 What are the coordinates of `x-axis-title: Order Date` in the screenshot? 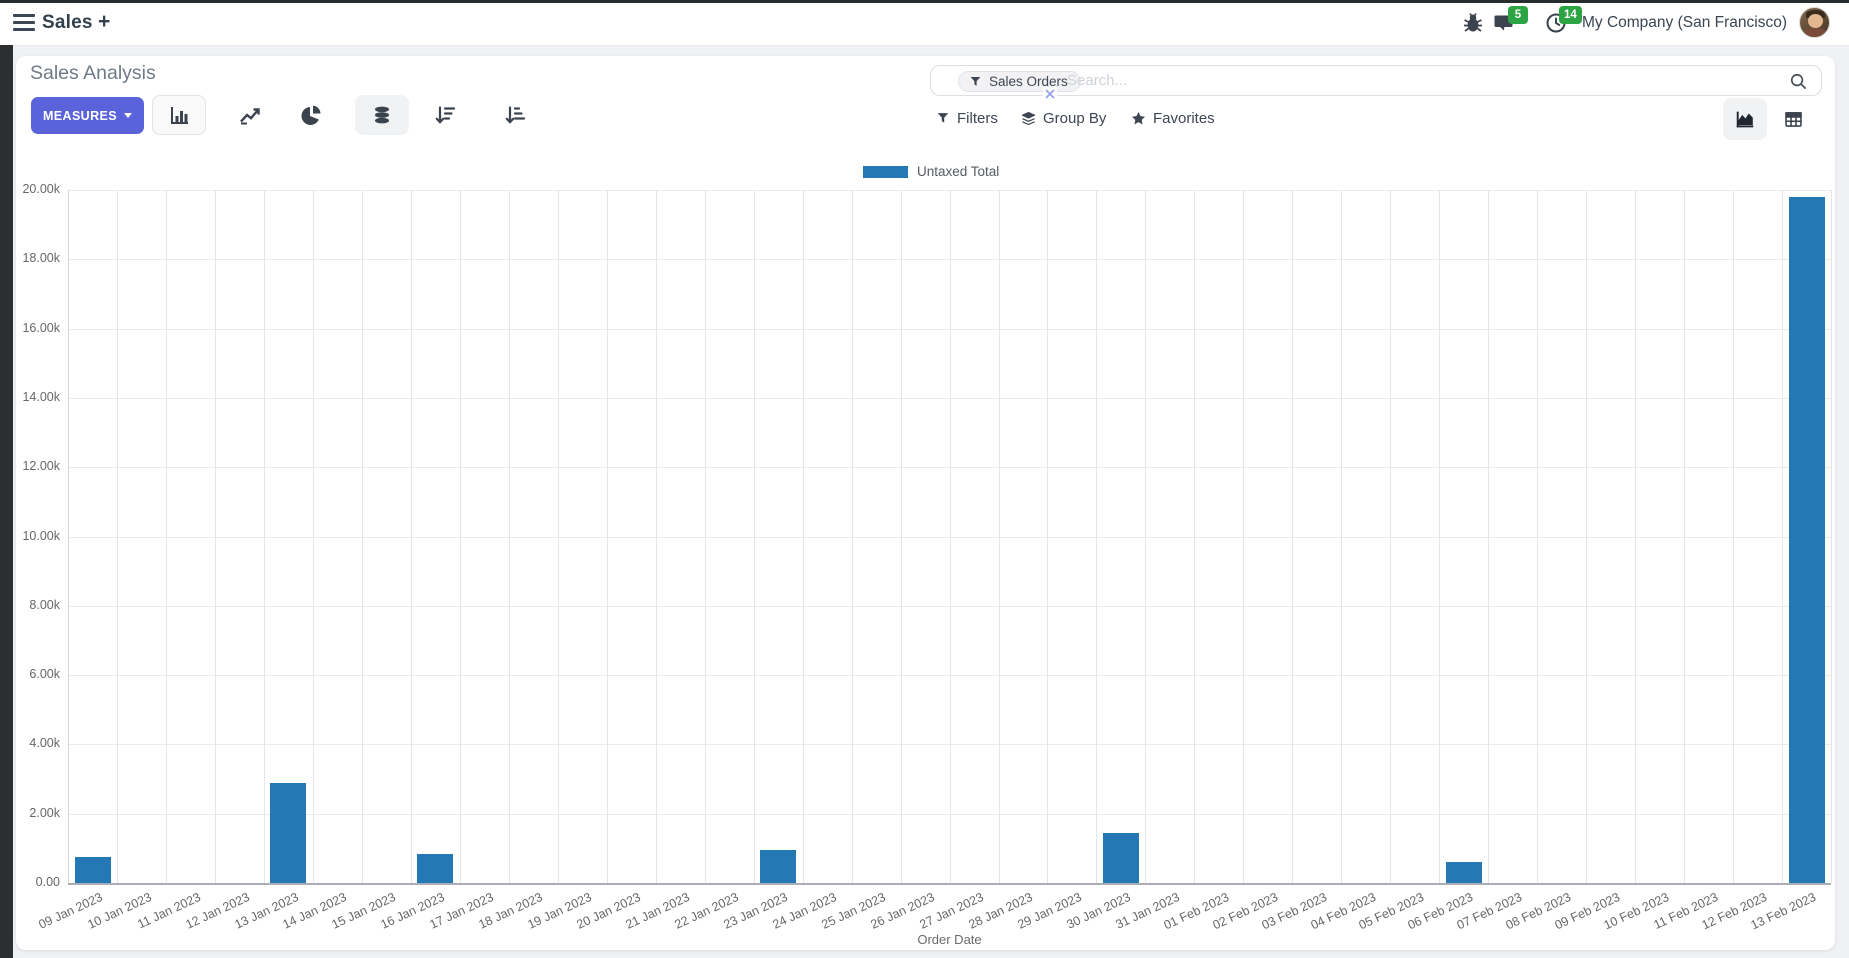 It's located at (949, 939).